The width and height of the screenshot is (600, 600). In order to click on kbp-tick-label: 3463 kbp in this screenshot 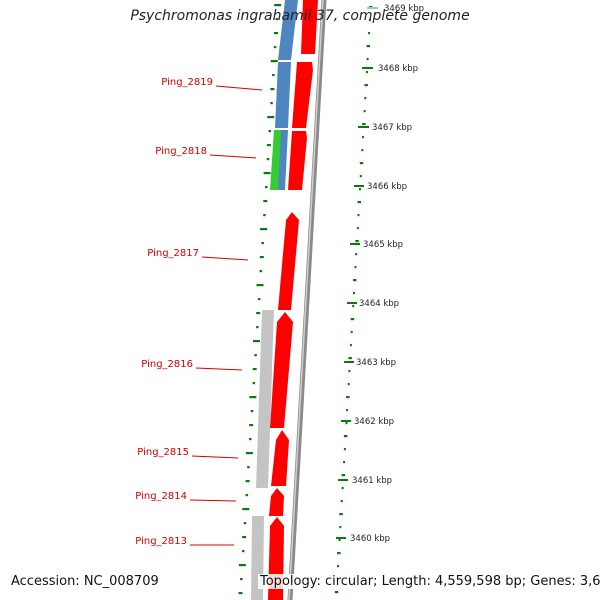, I will do `click(376, 363)`.